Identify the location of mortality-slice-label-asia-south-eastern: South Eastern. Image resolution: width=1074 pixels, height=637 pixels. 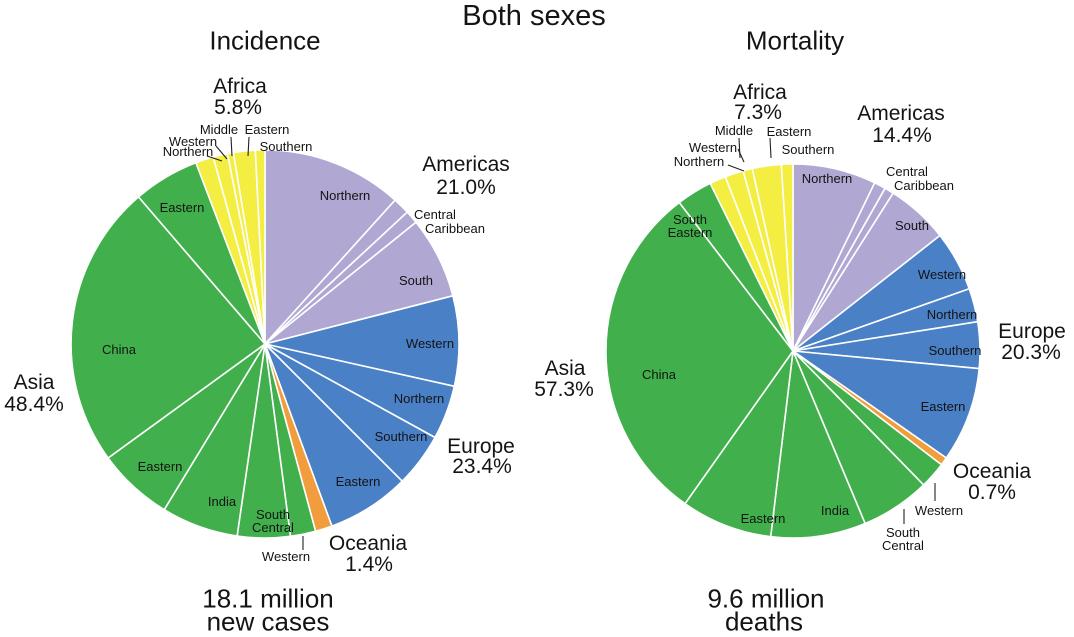
(690, 226).